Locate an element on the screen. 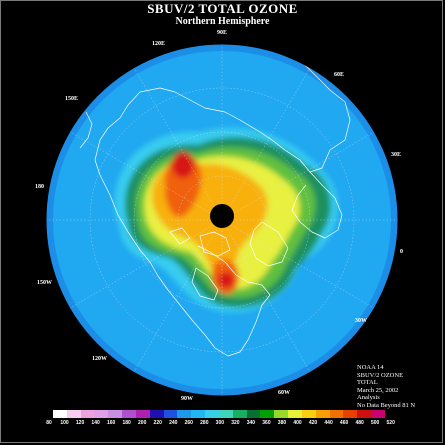  colorbar-tick-label: 180 is located at coordinates (126, 423).